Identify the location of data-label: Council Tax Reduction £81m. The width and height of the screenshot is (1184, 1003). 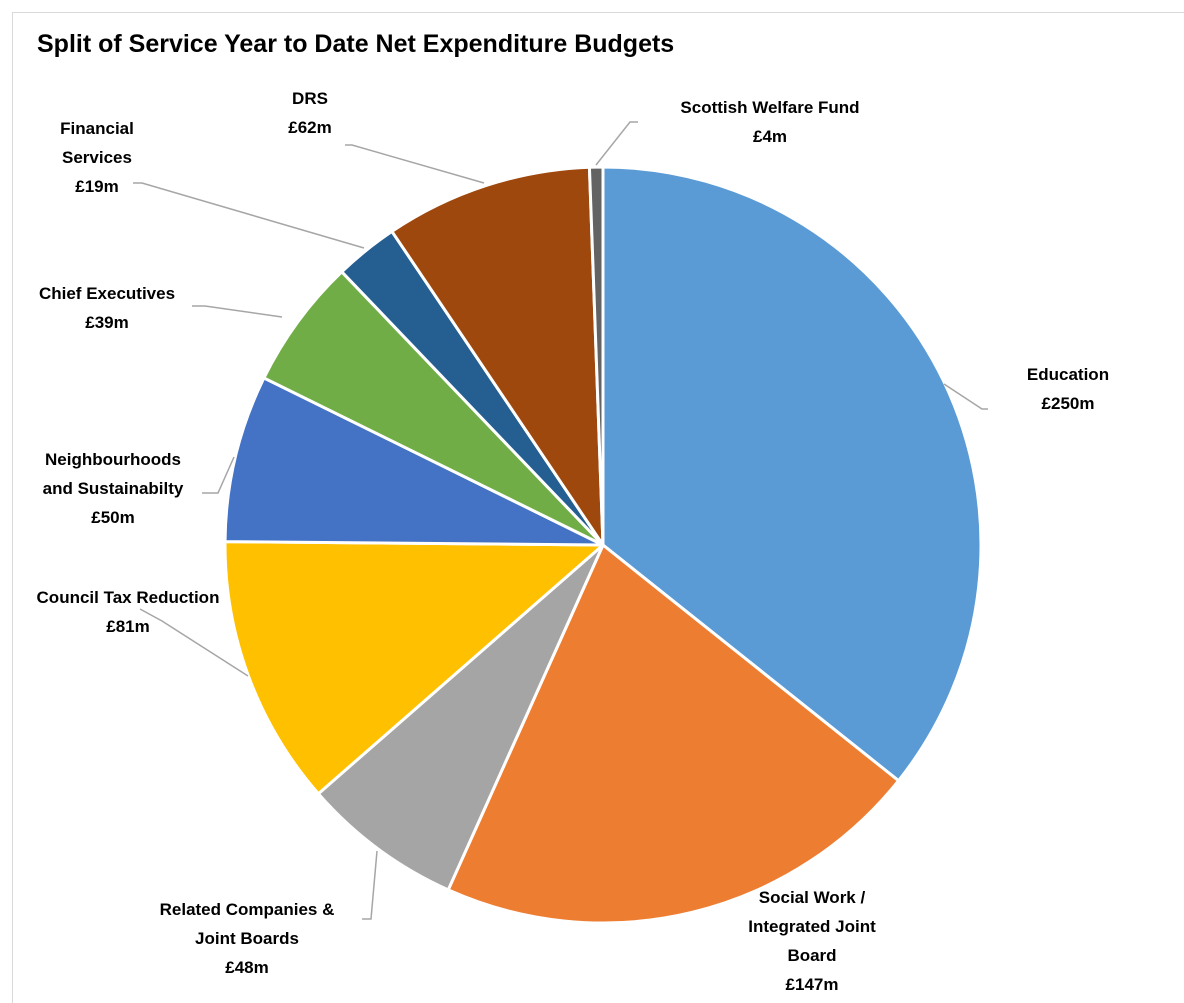
(128, 612).